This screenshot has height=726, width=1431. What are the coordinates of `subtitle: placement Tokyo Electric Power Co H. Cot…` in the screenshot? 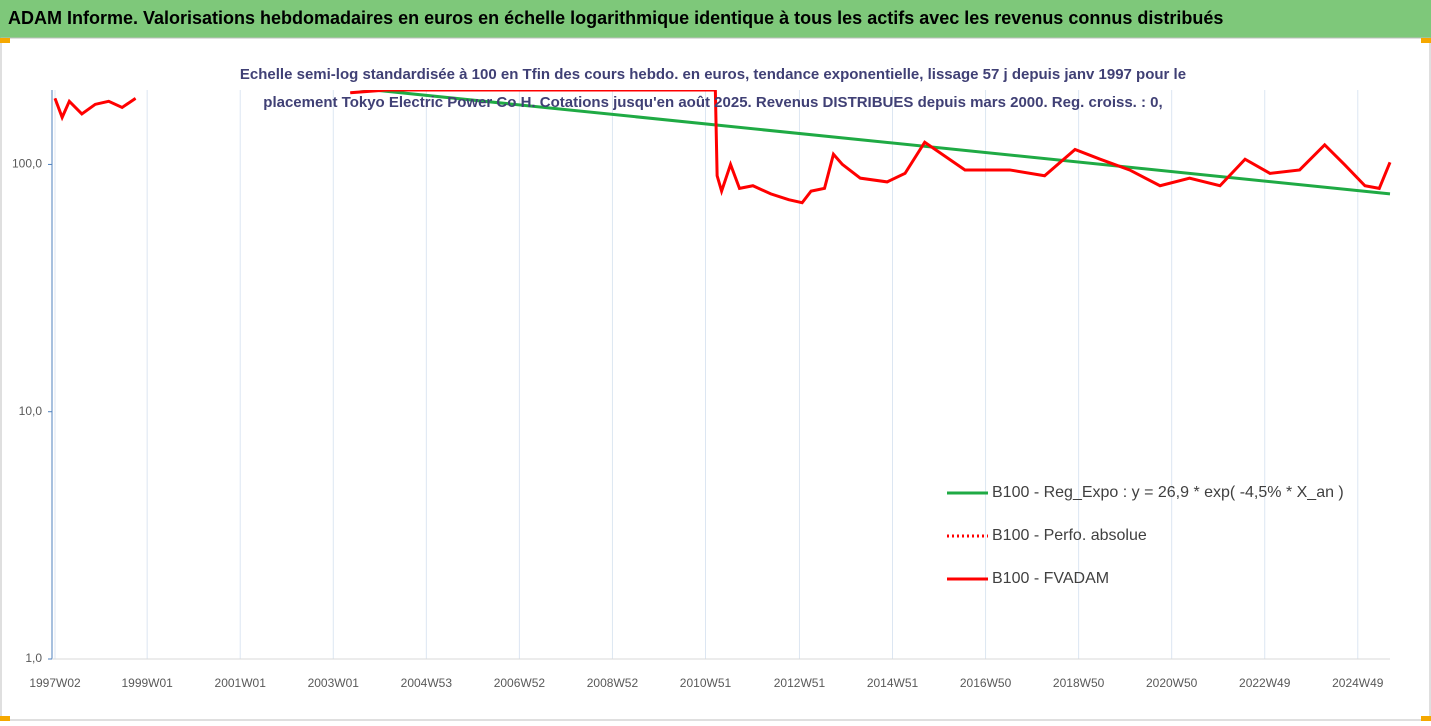 It's located at (712, 102).